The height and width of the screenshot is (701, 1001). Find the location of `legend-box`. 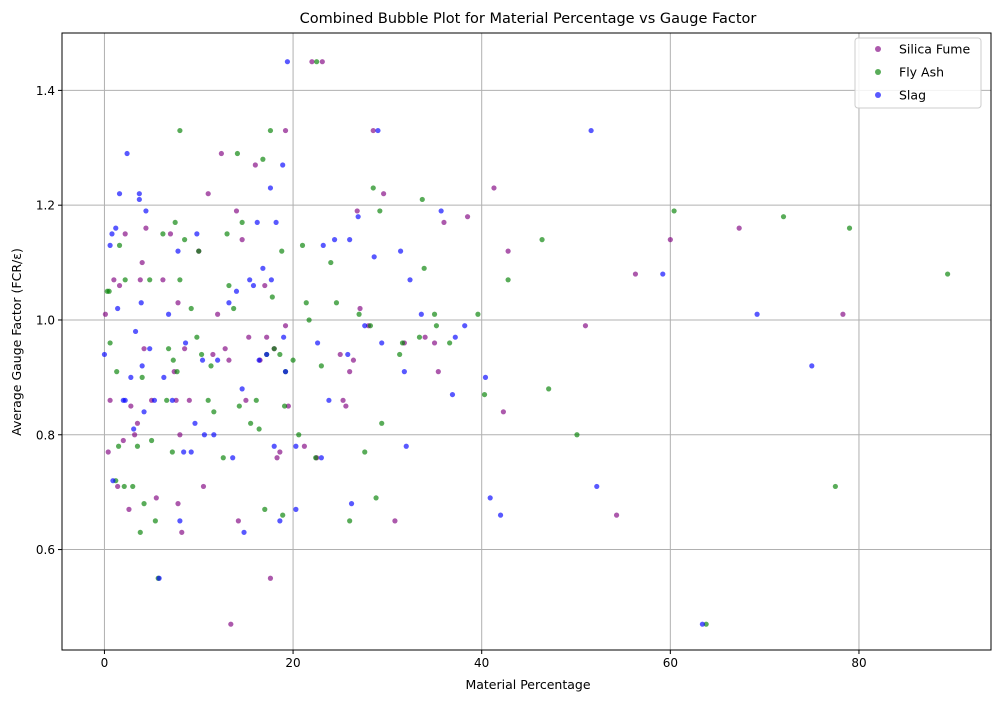

legend-box is located at coordinates (918, 73).